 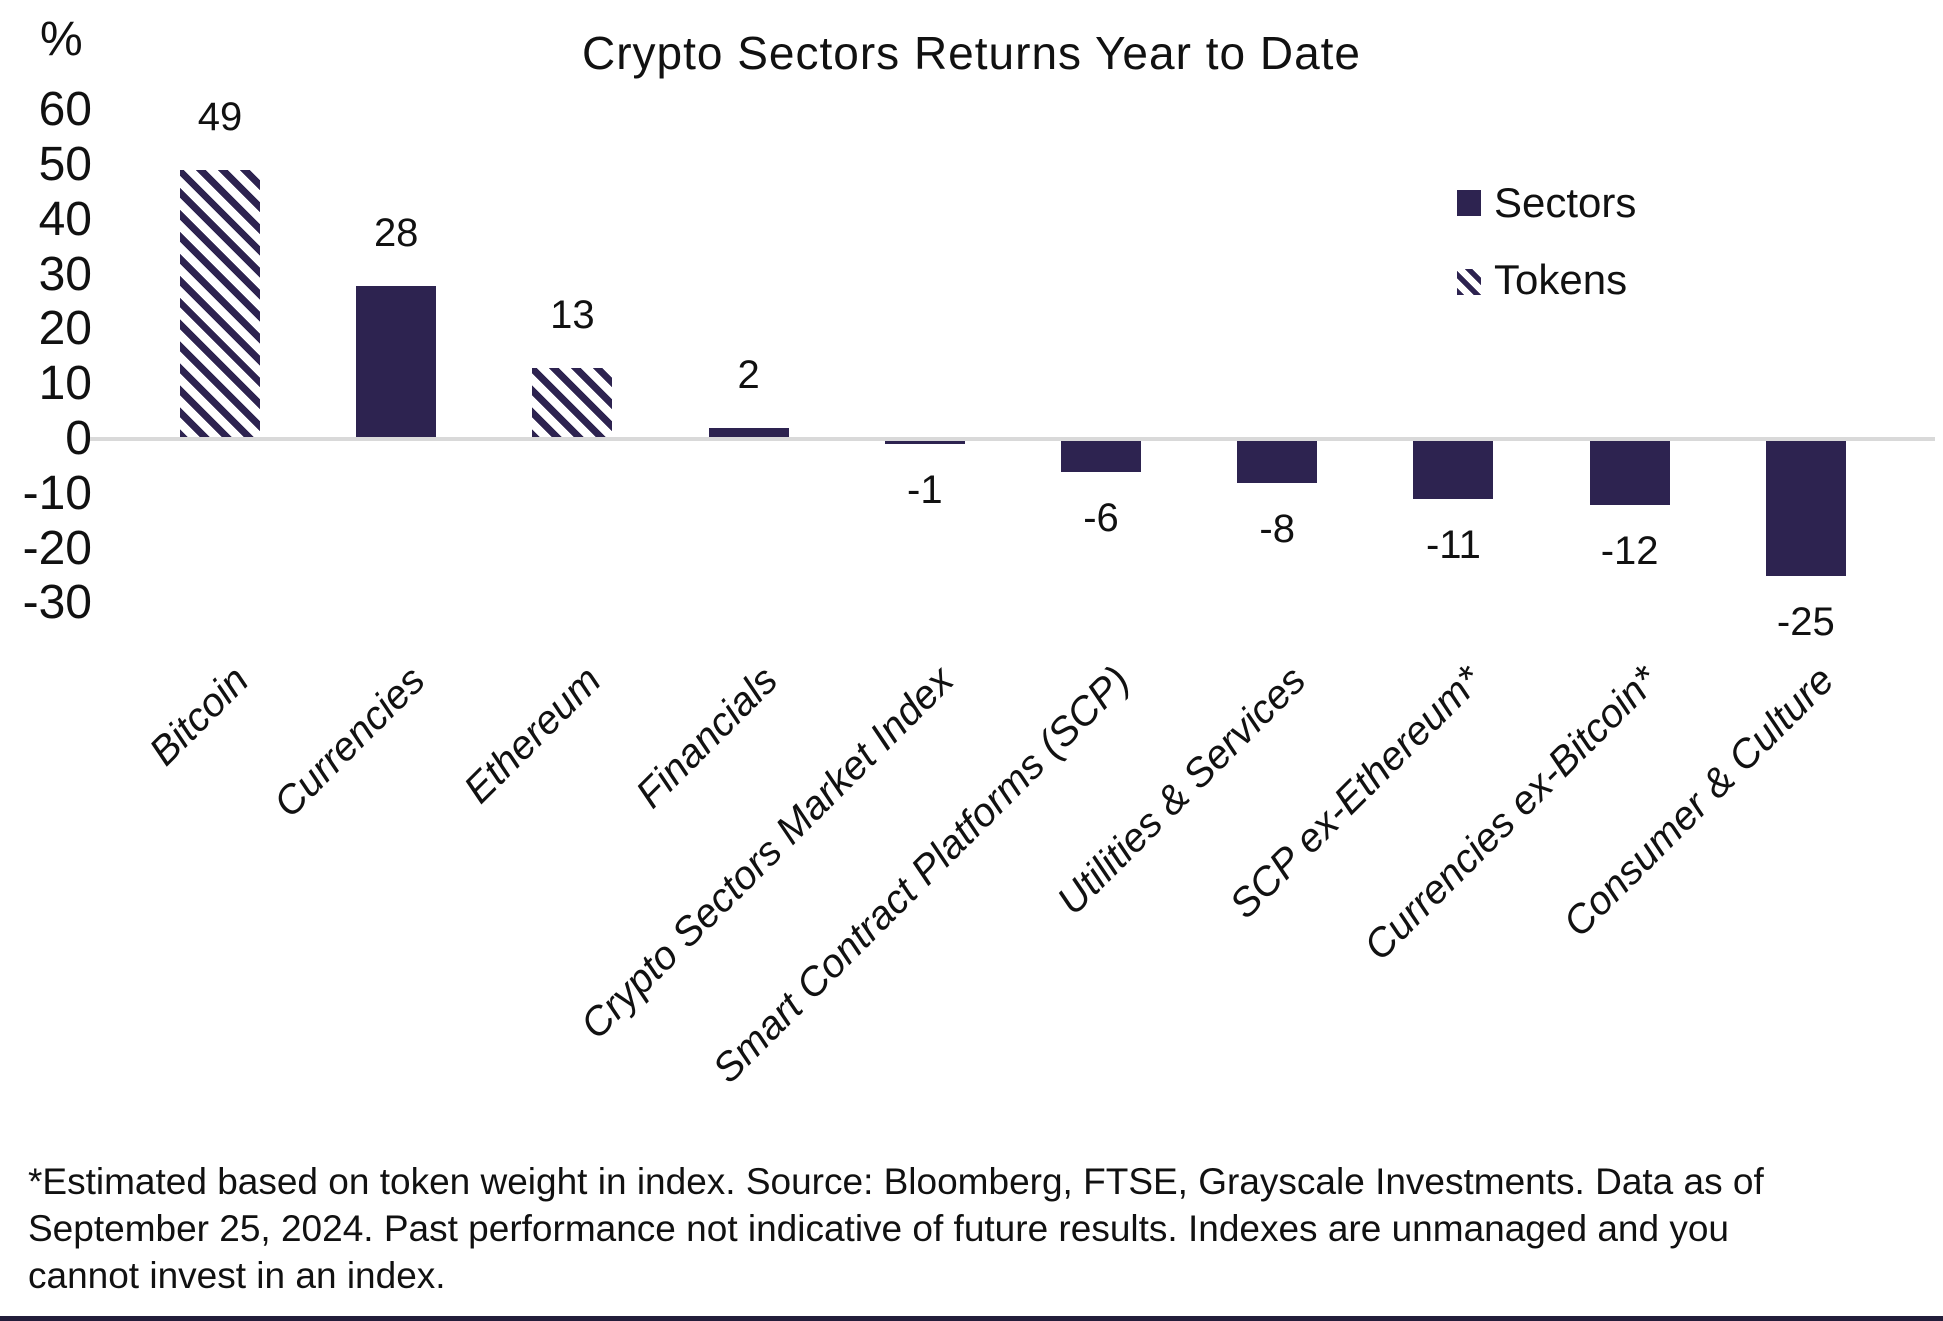 I want to click on legend-item-sectors: Sectors, so click(x=1546, y=203).